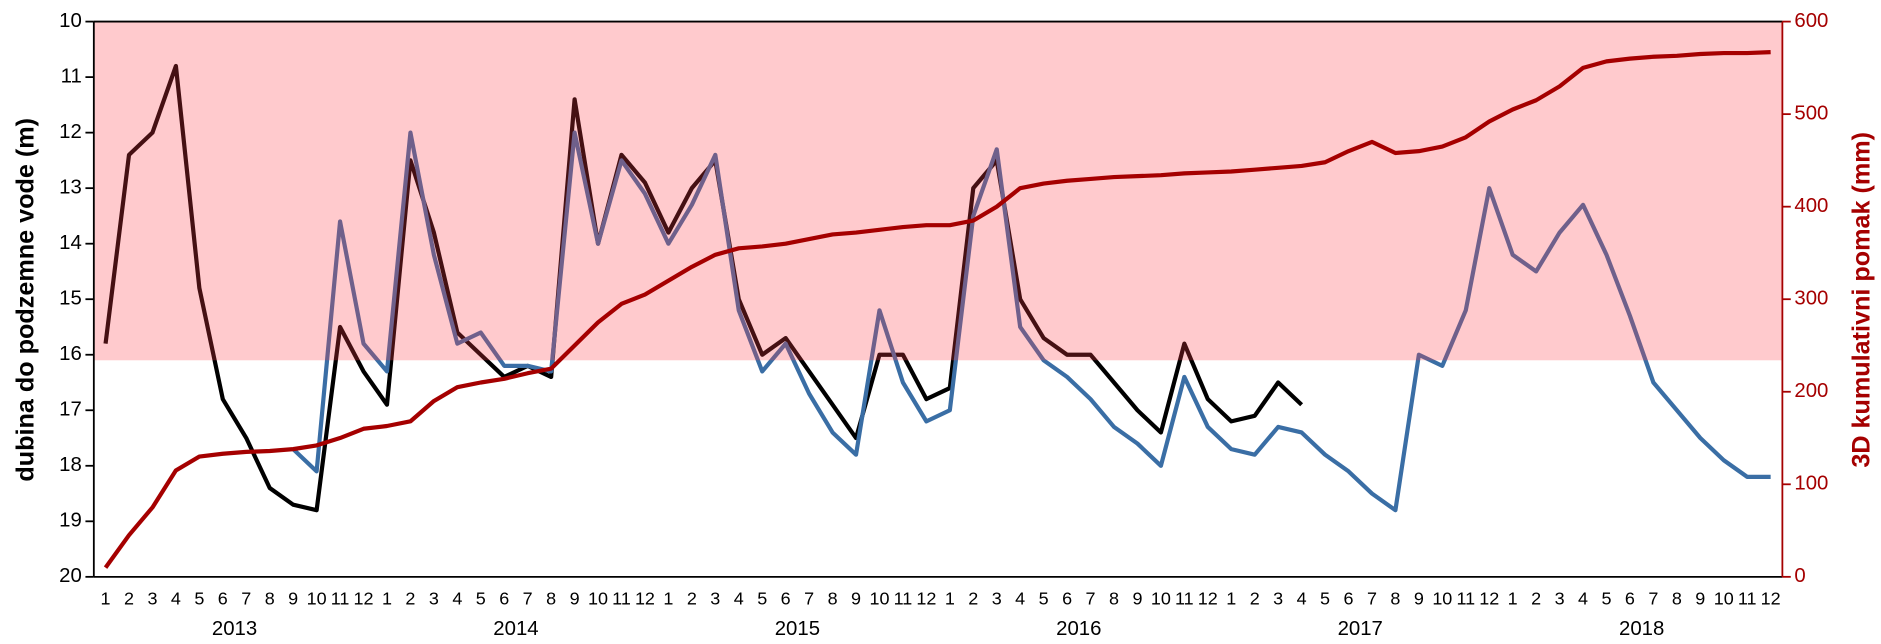  What do you see at coordinates (70, 576) in the screenshot?
I see `y-tick-label: 20` at bounding box center [70, 576].